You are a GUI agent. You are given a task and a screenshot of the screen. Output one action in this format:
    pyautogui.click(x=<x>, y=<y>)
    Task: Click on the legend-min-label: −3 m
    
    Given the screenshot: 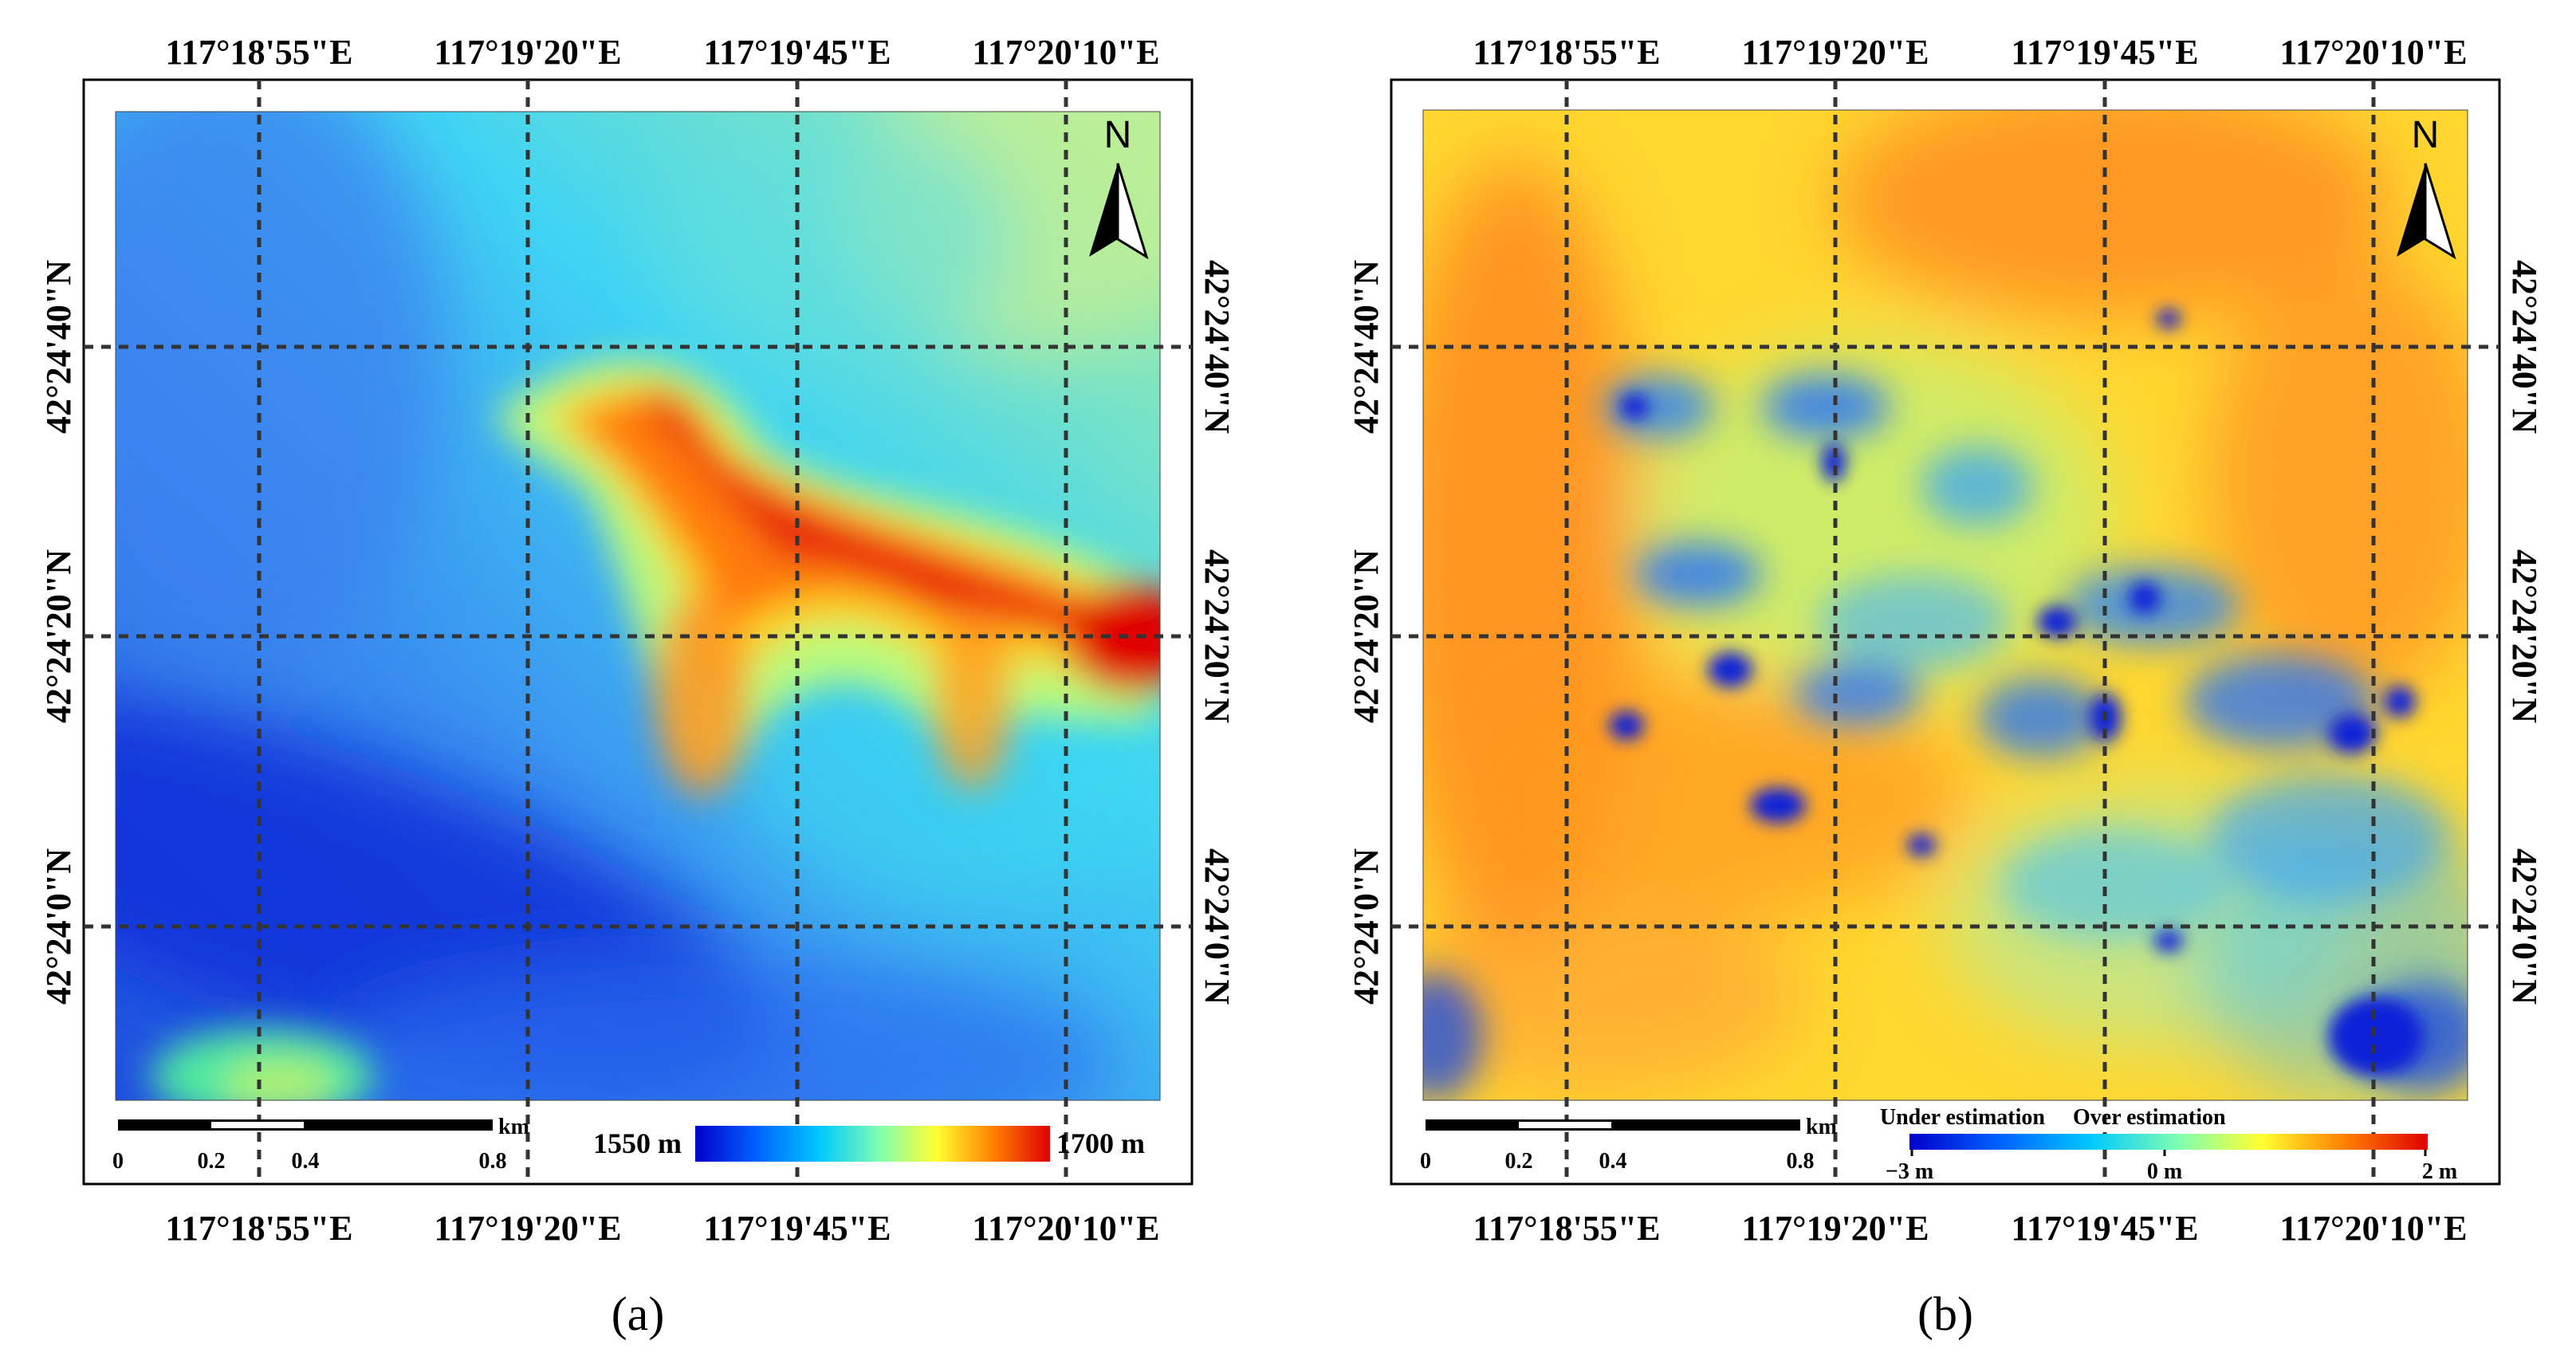 What is the action you would take?
    pyautogui.click(x=1910, y=1171)
    